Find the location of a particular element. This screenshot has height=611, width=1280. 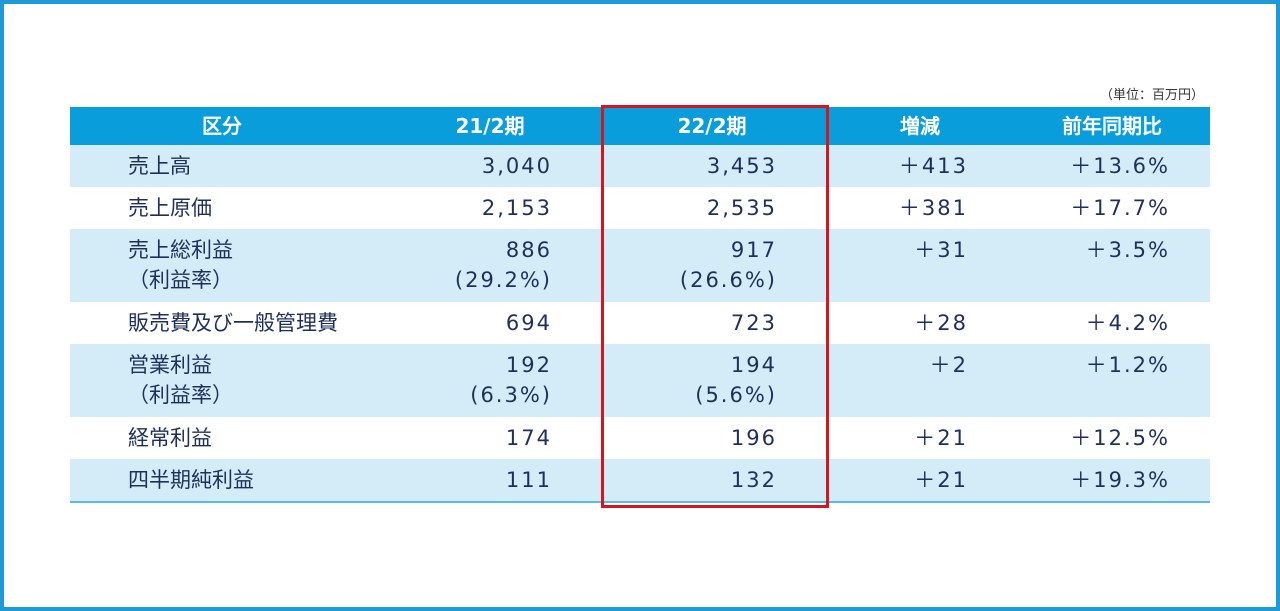

row-label: 販売費及び一般管理費 is located at coordinates (233, 323).